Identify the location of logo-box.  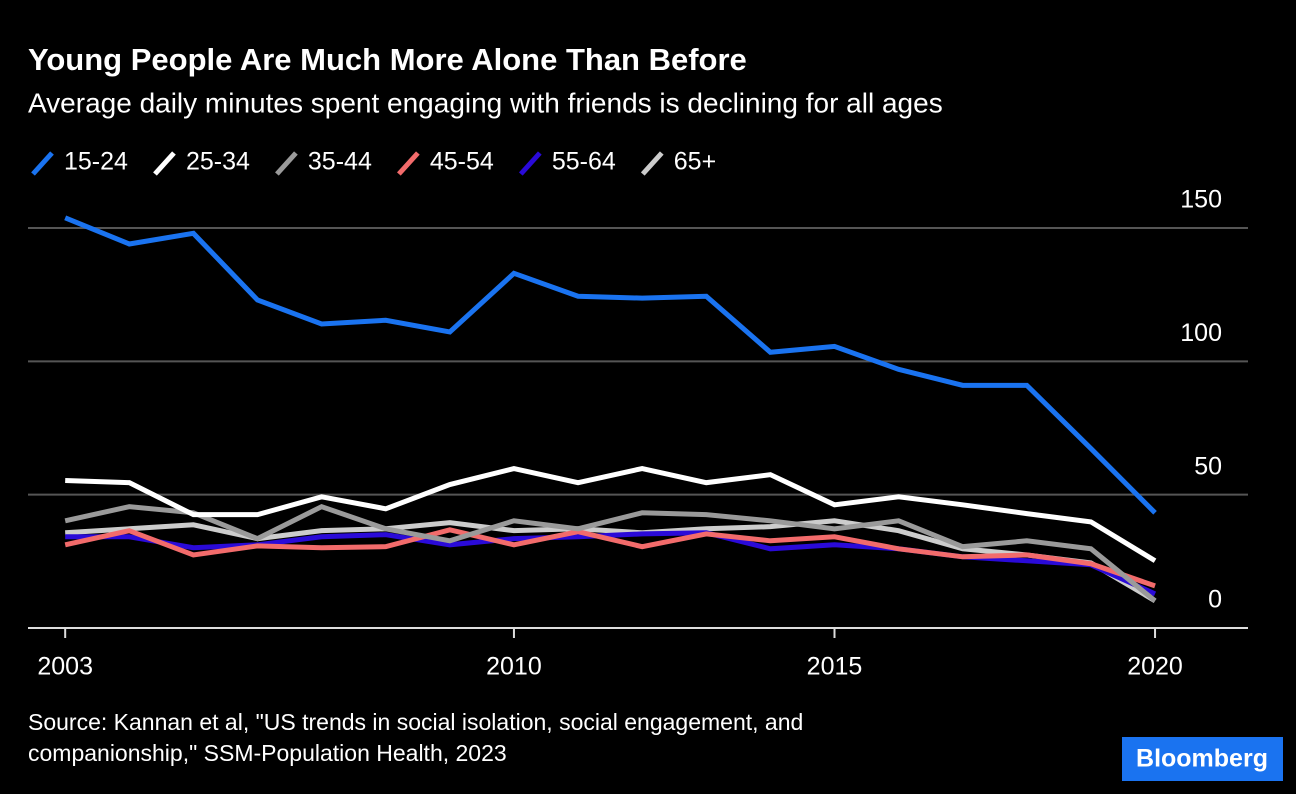
(1202, 759).